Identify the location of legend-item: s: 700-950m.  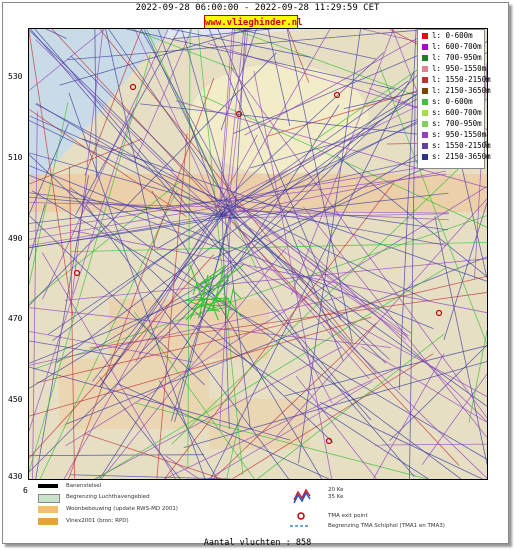
(452, 124).